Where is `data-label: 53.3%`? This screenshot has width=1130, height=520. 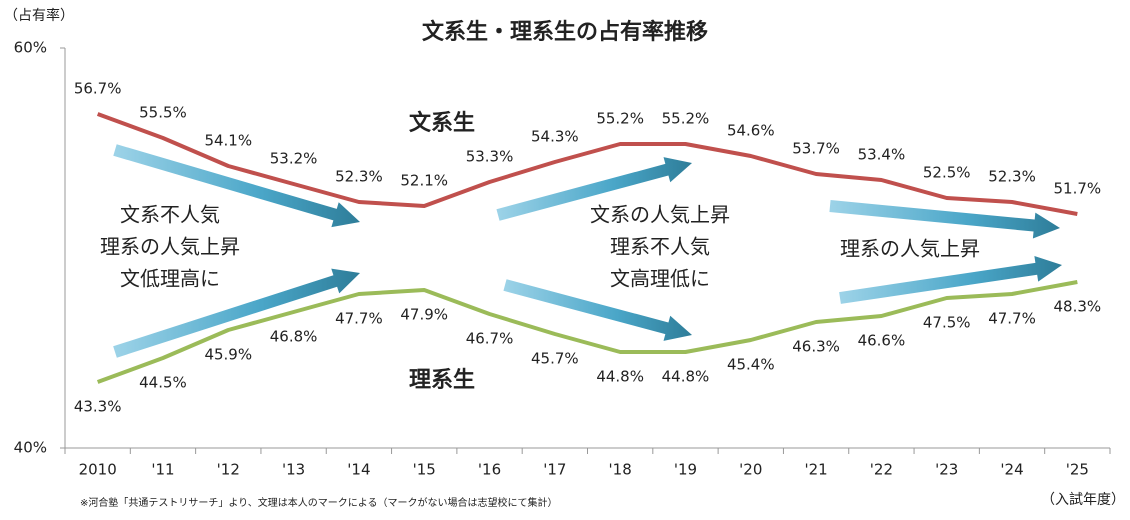 data-label: 53.3% is located at coordinates (490, 157).